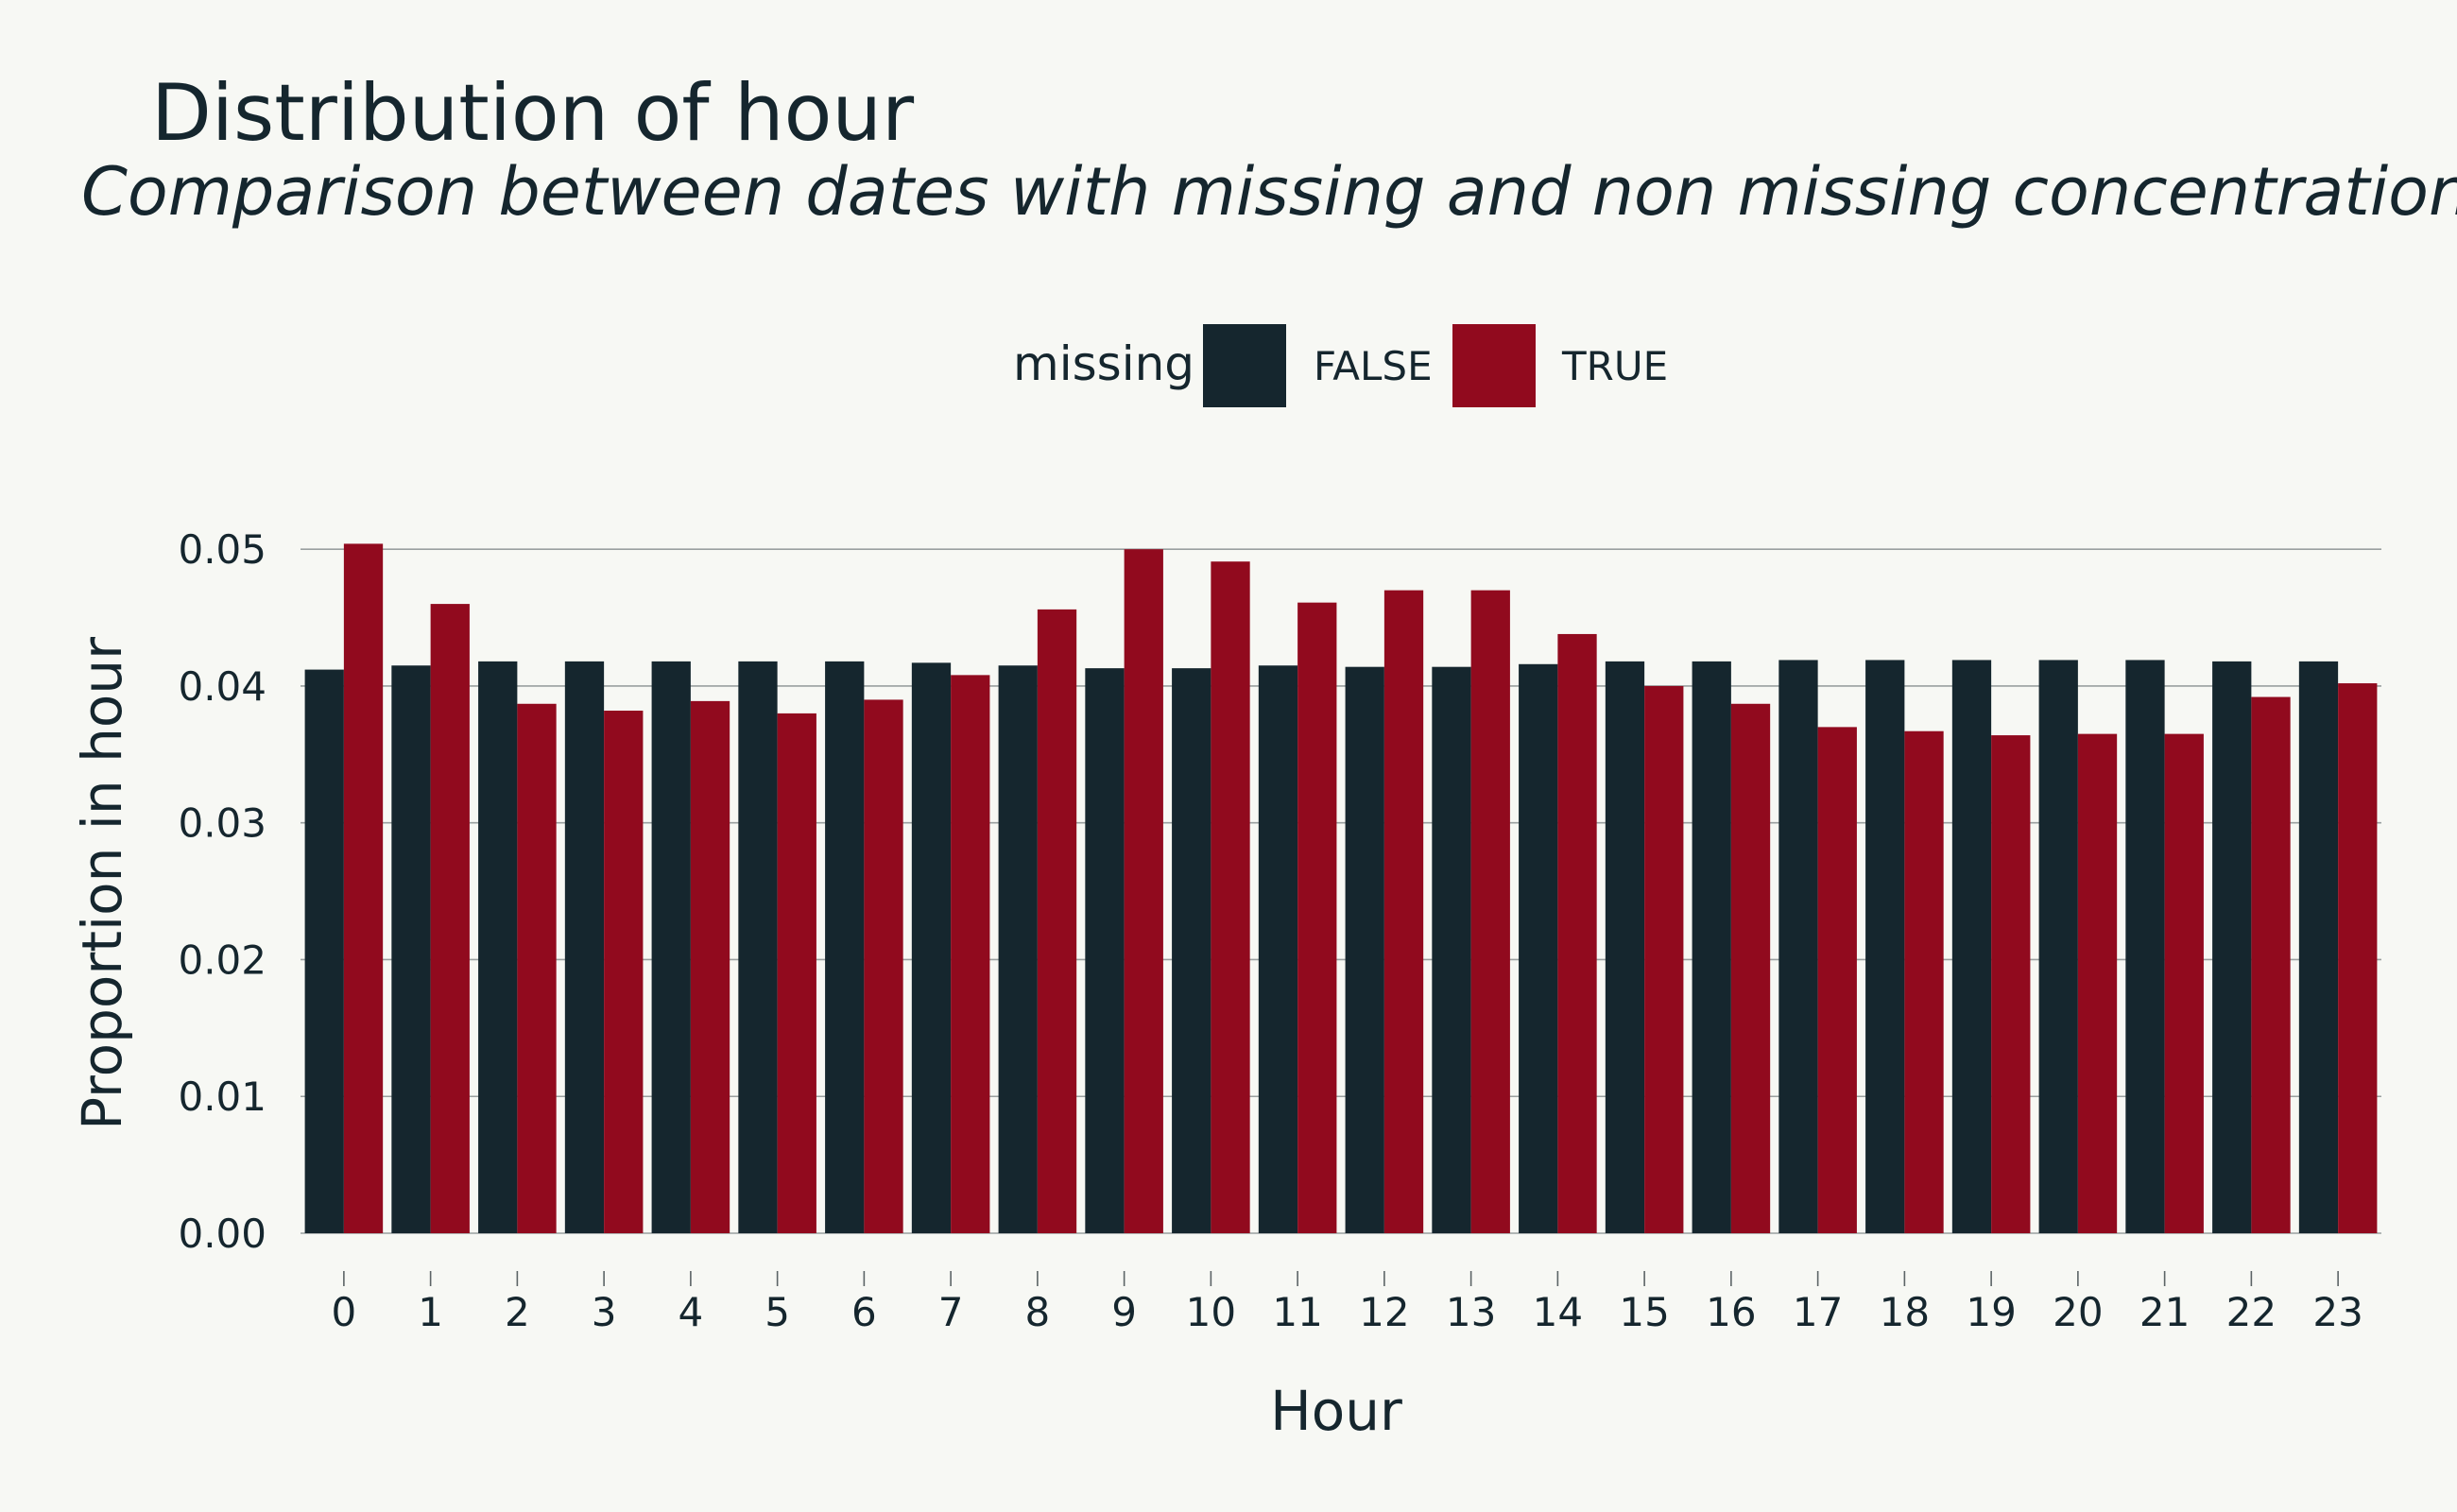 Image resolution: width=2457 pixels, height=1512 pixels. I want to click on legend-label-false: FALSE, so click(1373, 366).